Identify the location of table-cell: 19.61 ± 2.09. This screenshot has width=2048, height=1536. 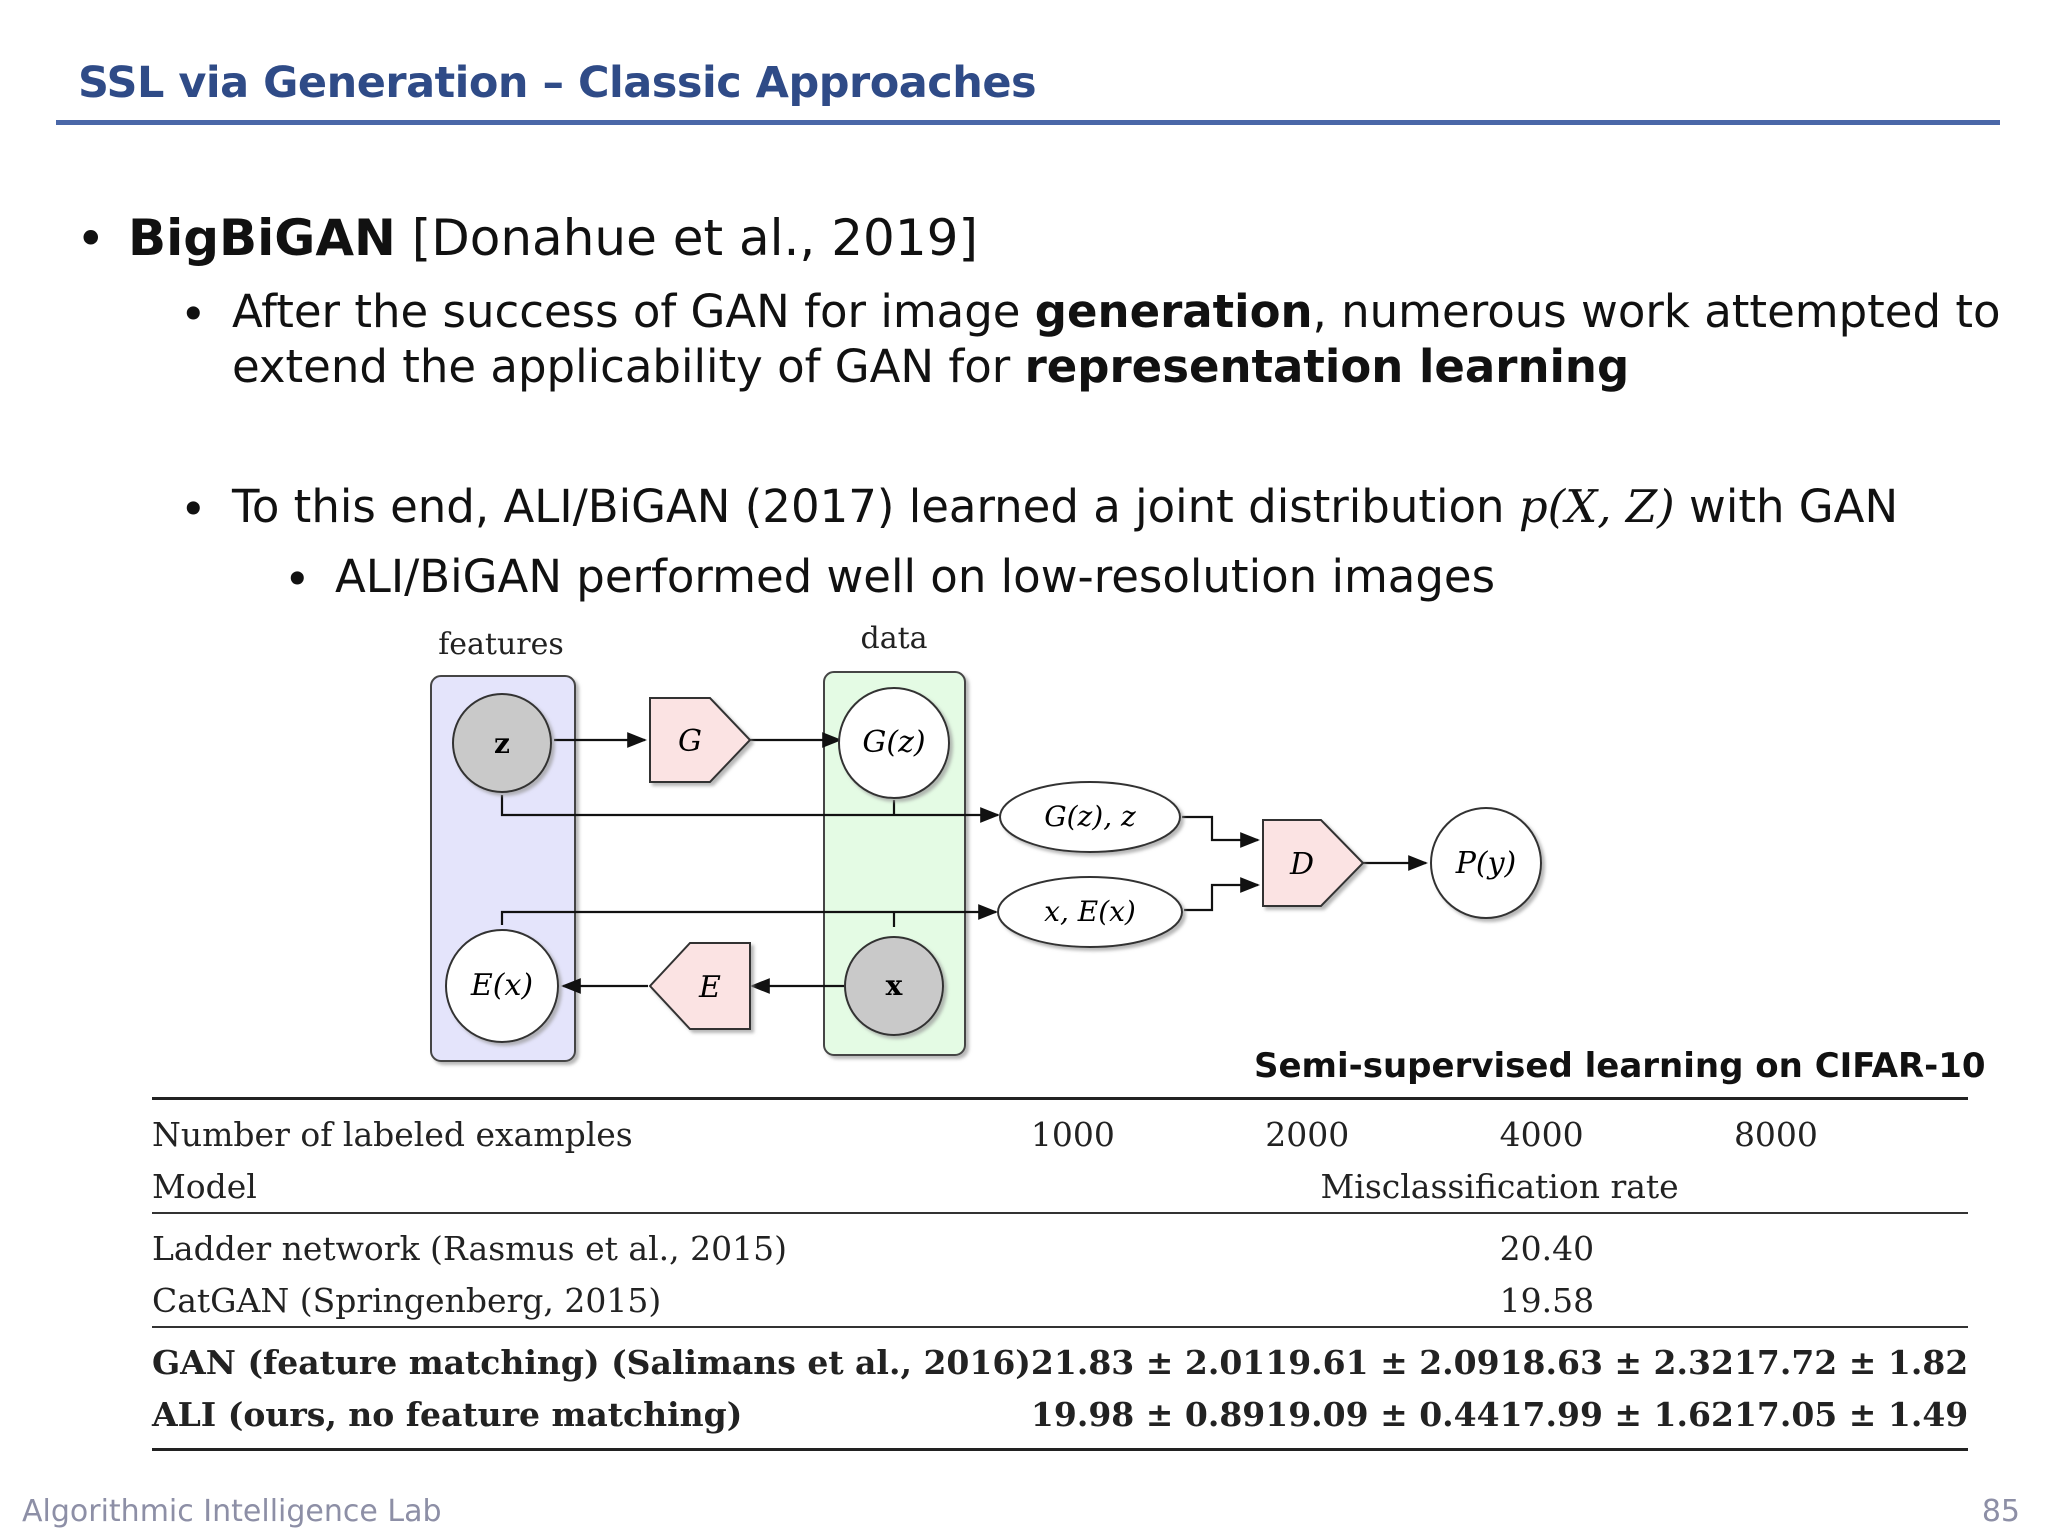
(1382, 1357).